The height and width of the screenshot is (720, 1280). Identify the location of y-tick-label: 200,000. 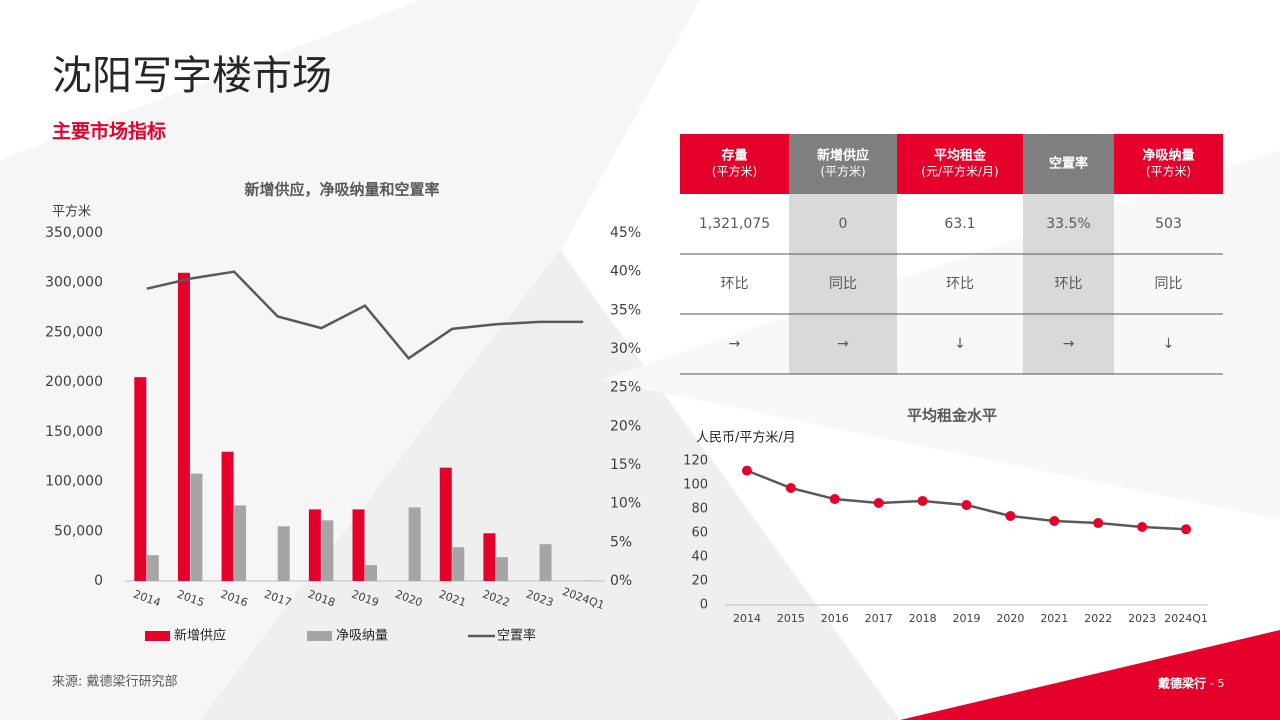
(74, 382).